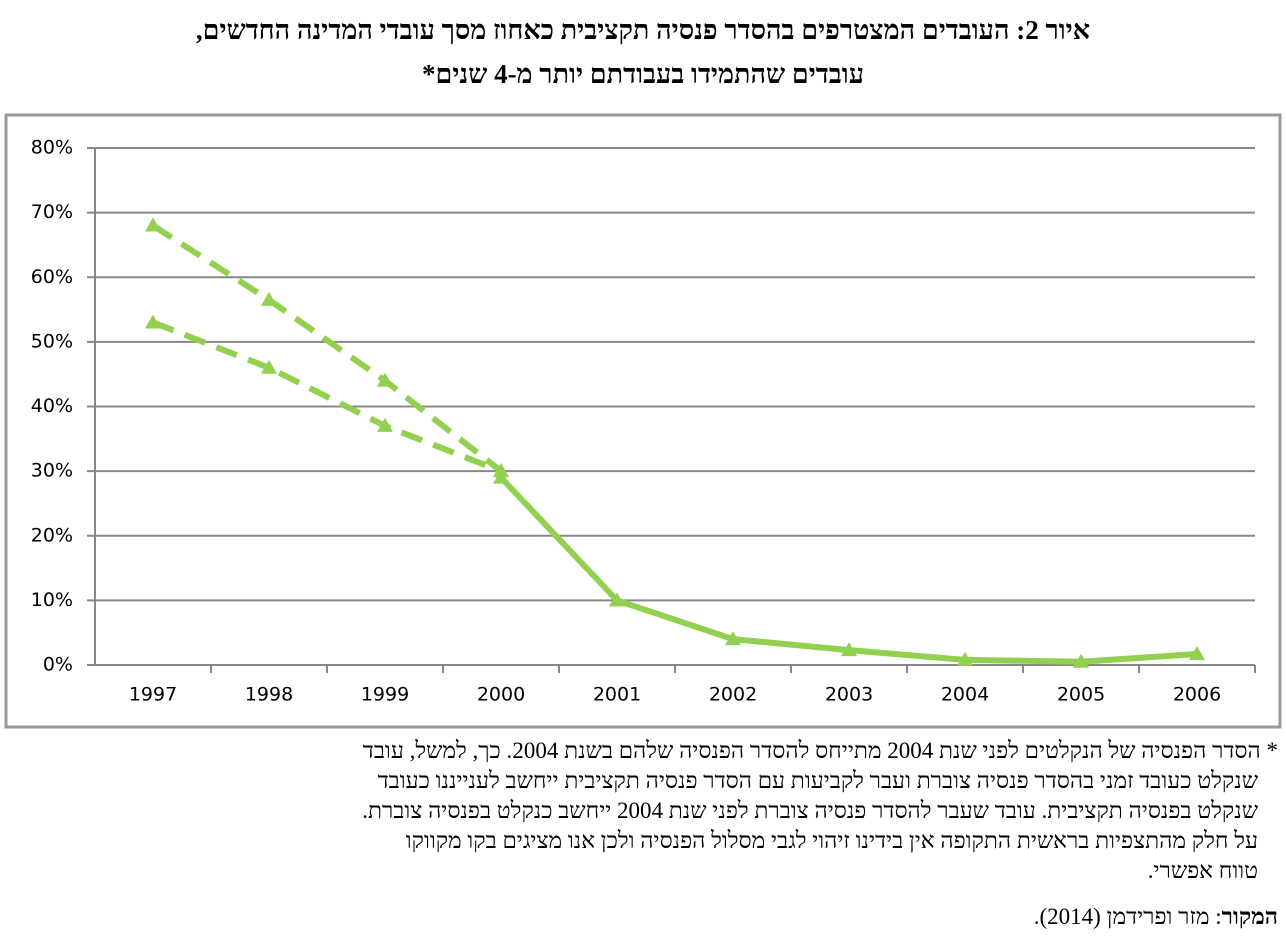 The width and height of the screenshot is (1286, 946). Describe the element at coordinates (269, 695) in the screenshot. I see `x-tick-label: 1998` at that location.